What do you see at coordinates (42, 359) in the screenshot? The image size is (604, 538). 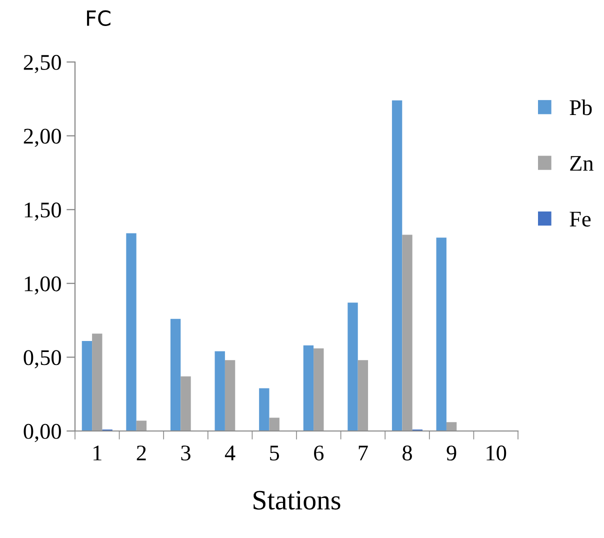 I see `y-tick-label: 0,50` at bounding box center [42, 359].